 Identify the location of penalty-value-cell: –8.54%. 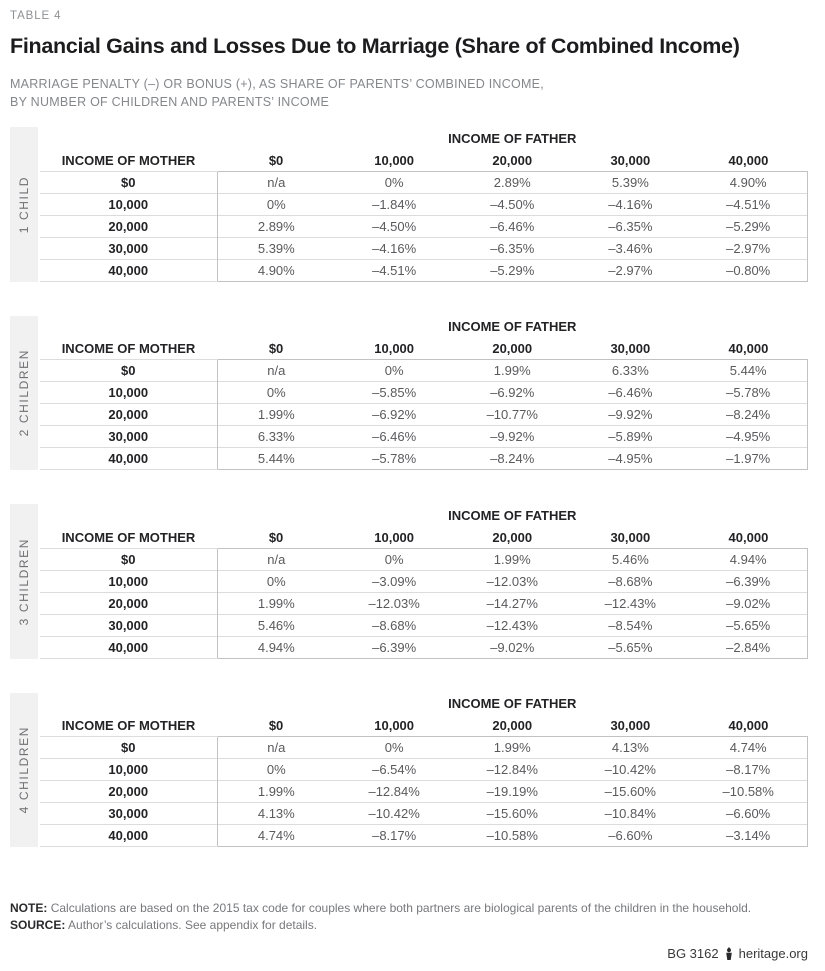
(630, 625).